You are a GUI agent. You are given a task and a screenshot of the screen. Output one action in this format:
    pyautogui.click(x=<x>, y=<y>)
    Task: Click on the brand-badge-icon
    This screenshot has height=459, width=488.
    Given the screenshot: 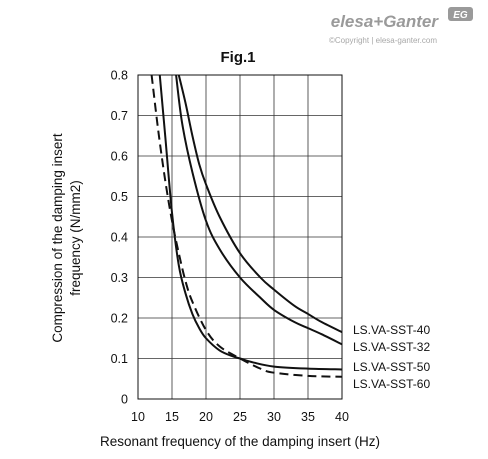 What is the action you would take?
    pyautogui.click(x=460, y=14)
    